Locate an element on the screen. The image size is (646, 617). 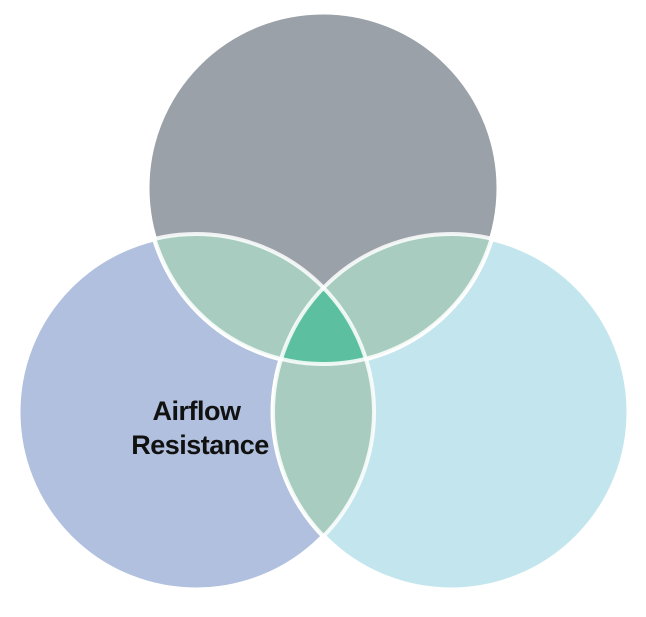
overlap-top-left is located at coordinates (260, 299).